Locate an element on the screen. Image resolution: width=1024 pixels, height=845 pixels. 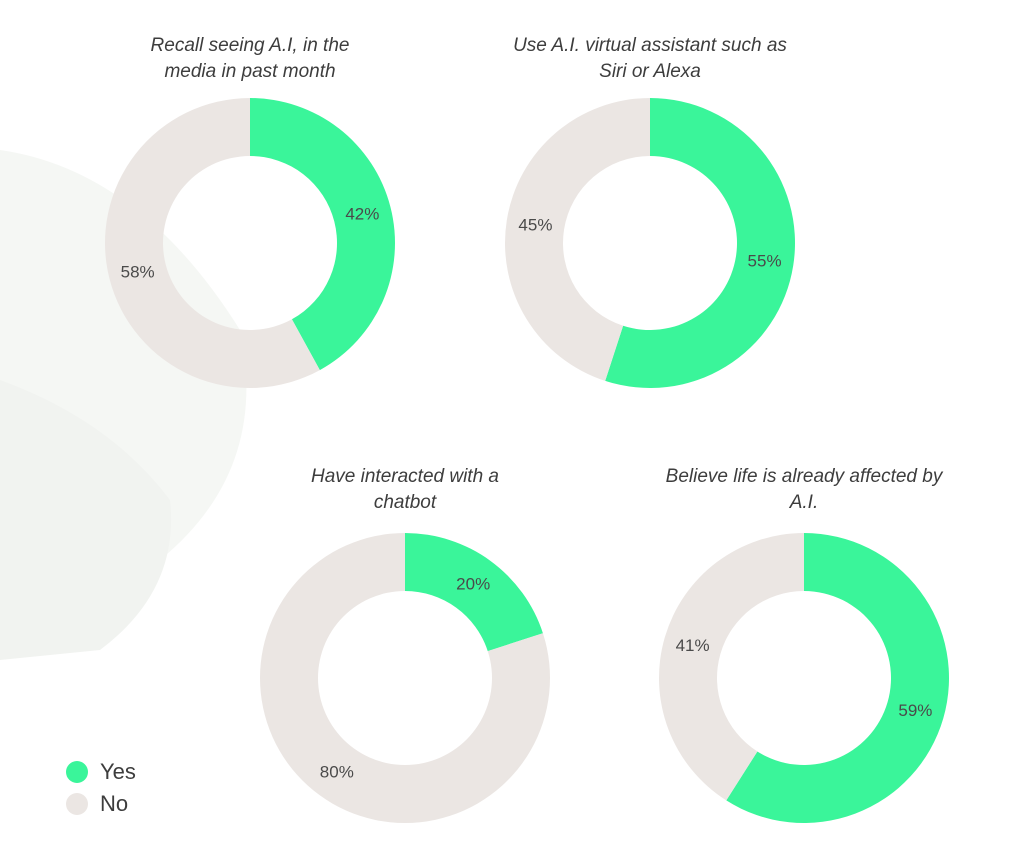
chart-3-slice-yes is located at coordinates (474, 592).